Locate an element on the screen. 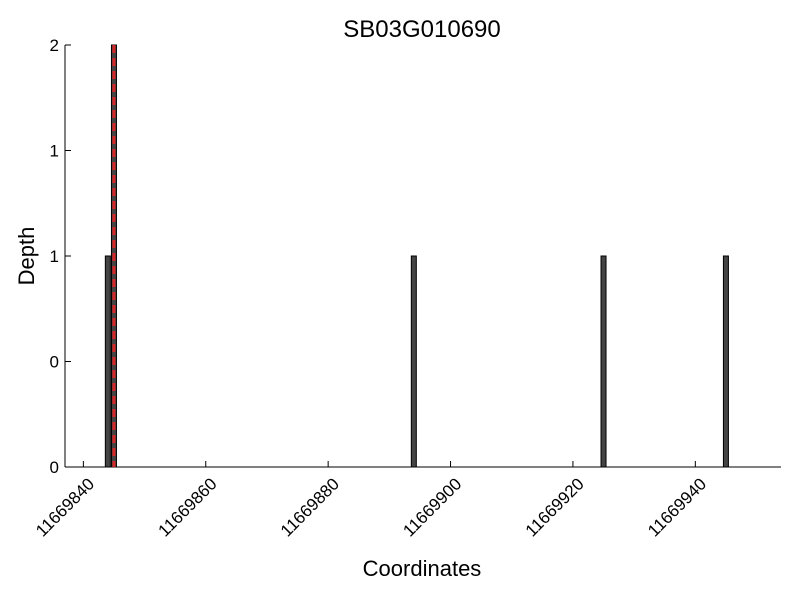  y-axis-label: Depth is located at coordinates (26, 256).